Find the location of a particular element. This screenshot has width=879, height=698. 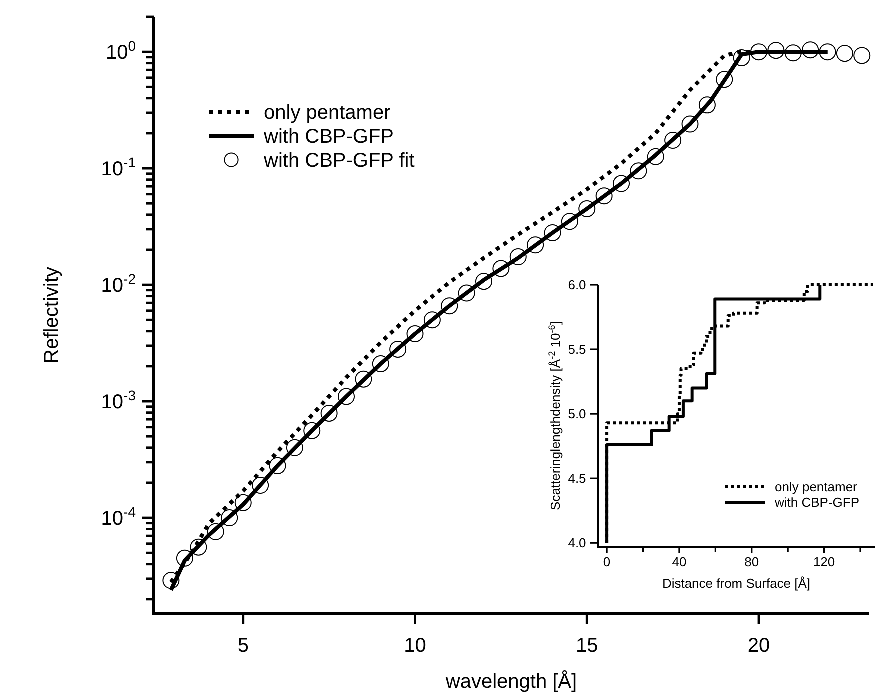

y-tick-label: 10$^{-4}$ is located at coordinates (118, 517).